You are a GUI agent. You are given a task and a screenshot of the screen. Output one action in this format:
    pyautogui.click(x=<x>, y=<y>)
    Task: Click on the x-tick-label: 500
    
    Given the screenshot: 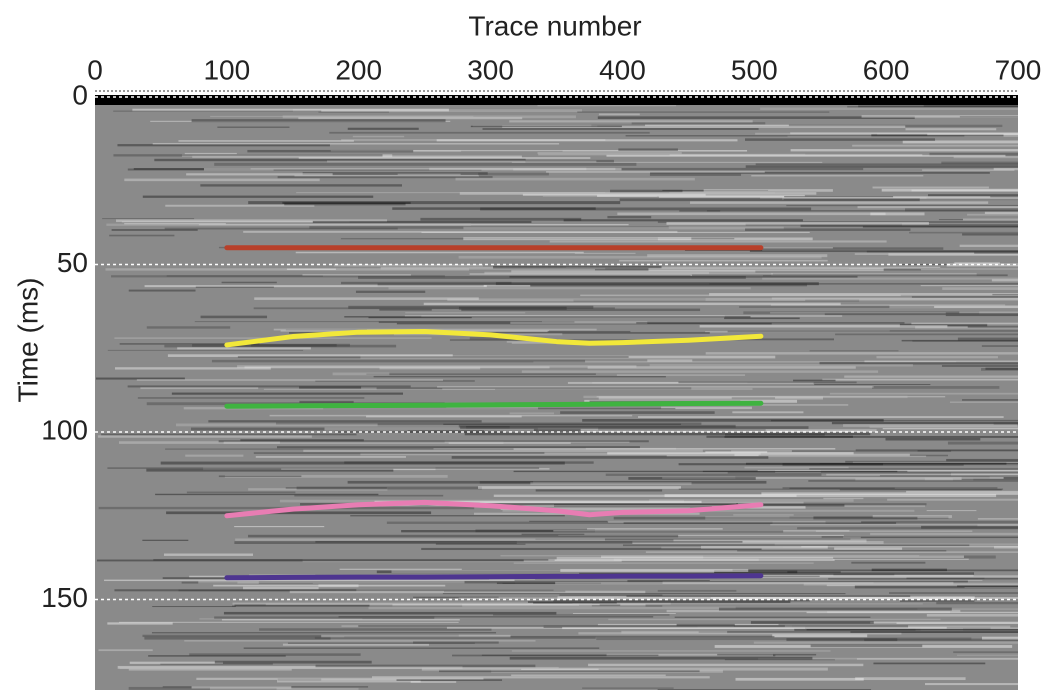 What is the action you would take?
    pyautogui.click(x=754, y=69)
    